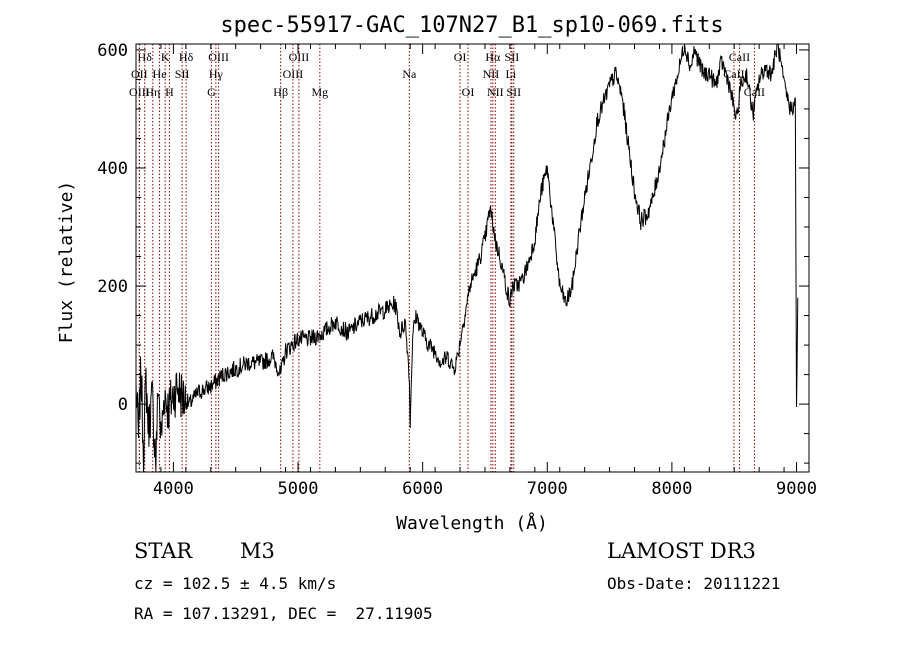 This screenshot has height=649, width=900. What do you see at coordinates (112, 287) in the screenshot?
I see `y-tick-label: 200` at bounding box center [112, 287].